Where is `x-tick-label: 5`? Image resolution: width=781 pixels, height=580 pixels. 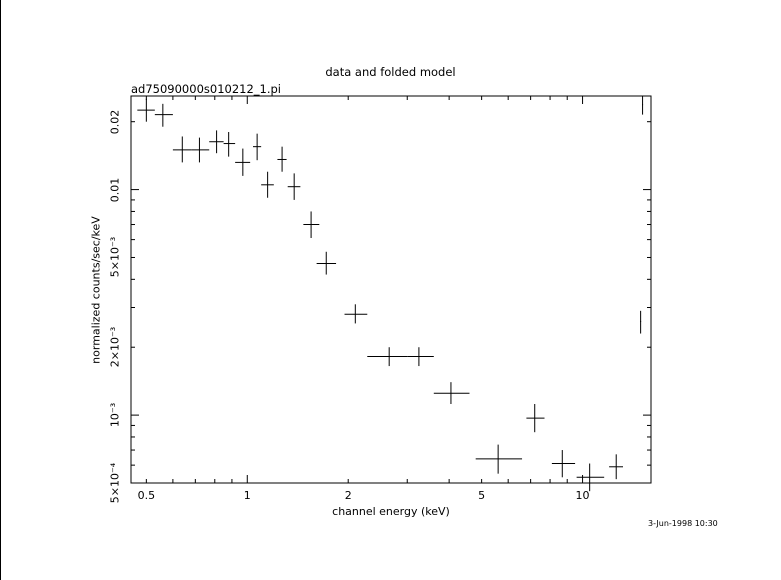
x-tick-label: 5 is located at coordinates (482, 495).